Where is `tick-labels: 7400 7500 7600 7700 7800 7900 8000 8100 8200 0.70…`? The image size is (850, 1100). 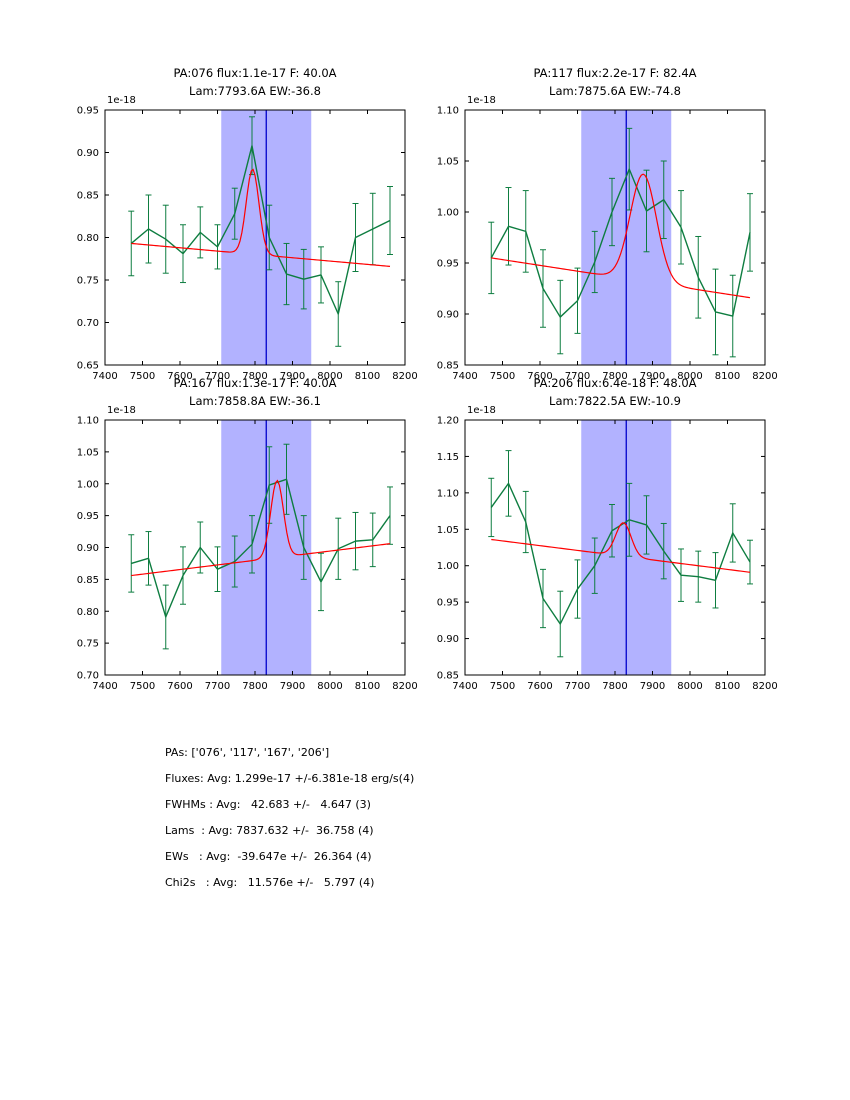
tick-labels: 7400 7500 7600 7700 7800 7900 8000 8100 8200 0.70… is located at coordinates (247, 554).